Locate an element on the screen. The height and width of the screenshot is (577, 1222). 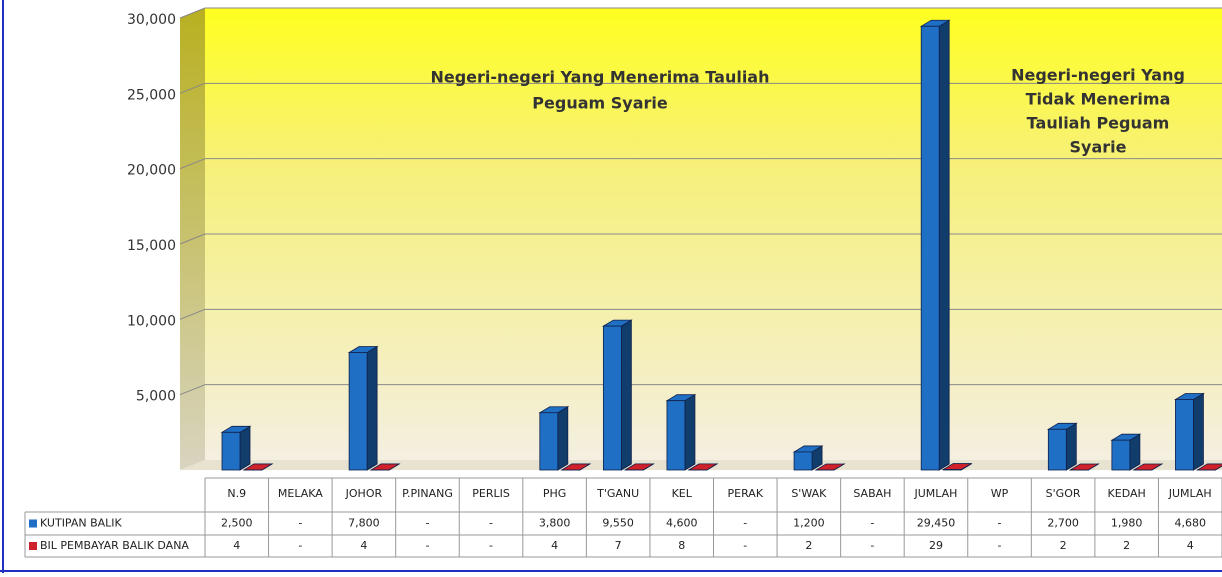
legend-label: KUTIPAN BALIK is located at coordinates (81, 523).